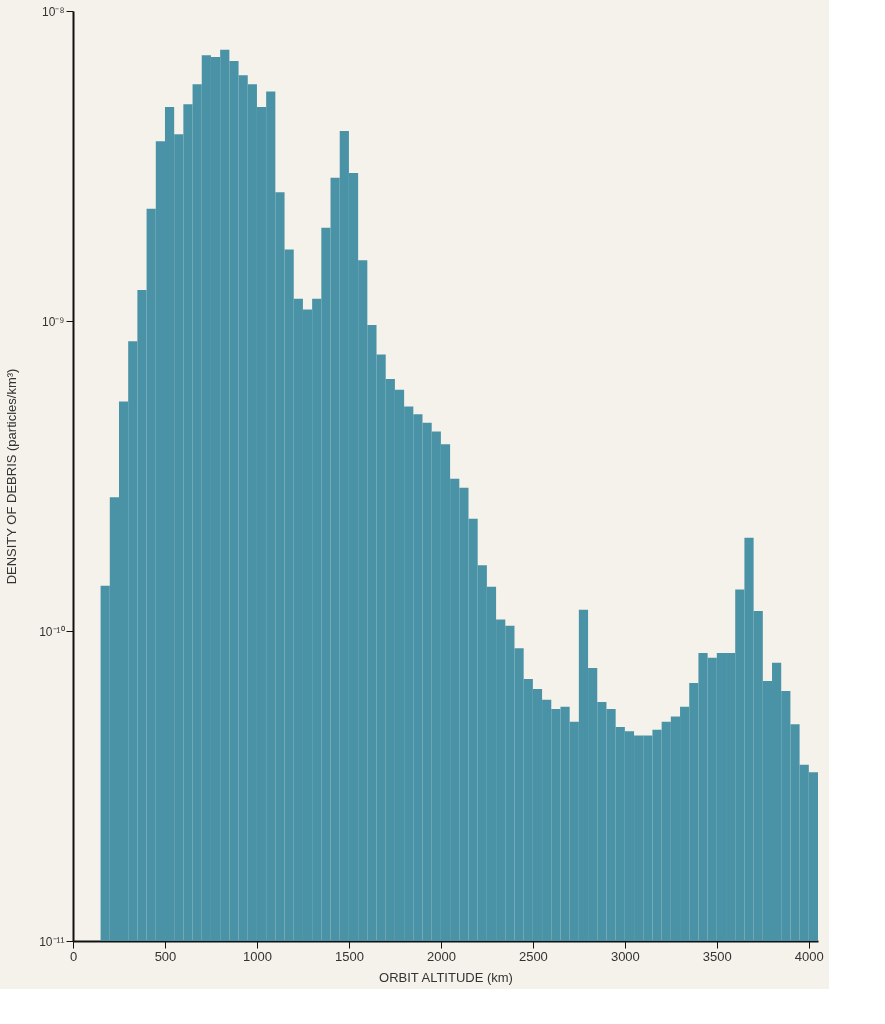 The image size is (885, 1024). What do you see at coordinates (717, 956) in the screenshot?
I see `x-tick-label: 3500` at bounding box center [717, 956].